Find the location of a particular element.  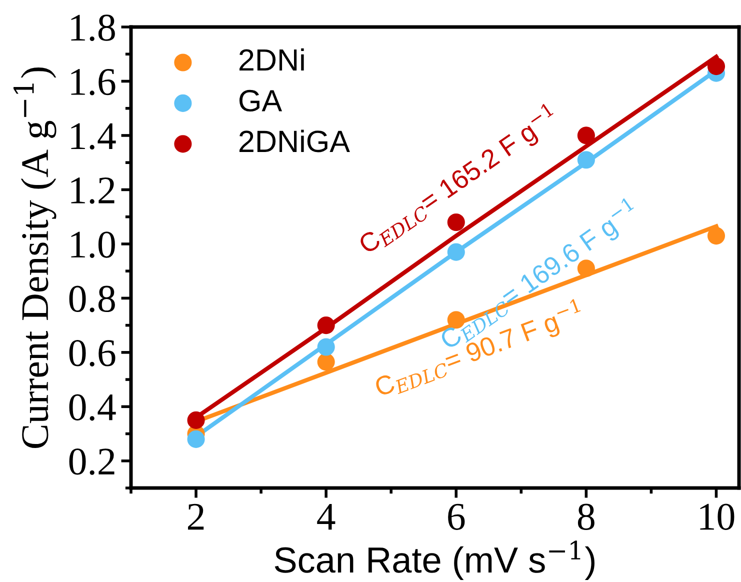

legend-label: 2DNi is located at coordinates (271, 59).